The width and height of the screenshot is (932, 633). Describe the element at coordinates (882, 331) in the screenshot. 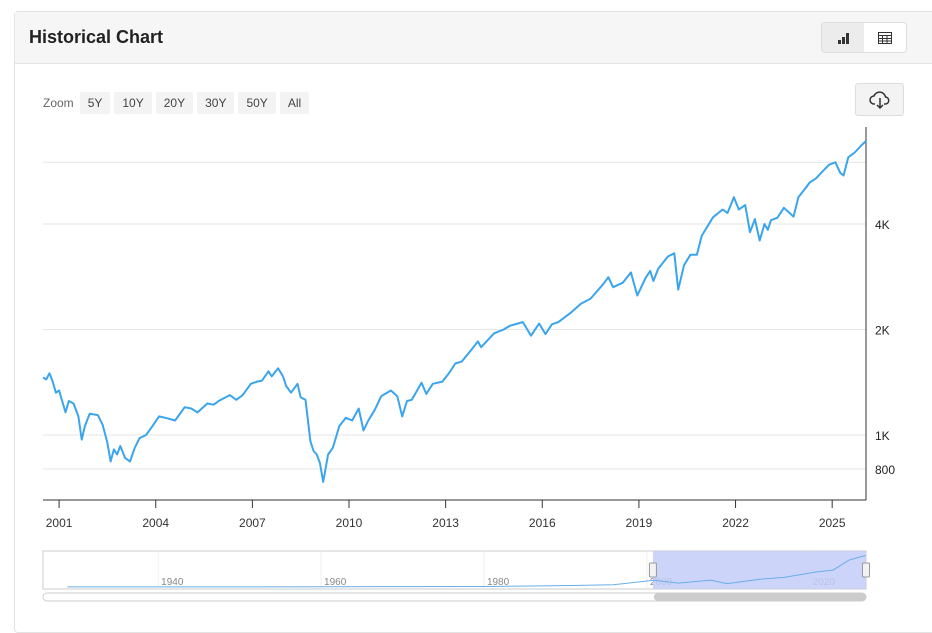

I see `y-tick-label: 2K` at that location.